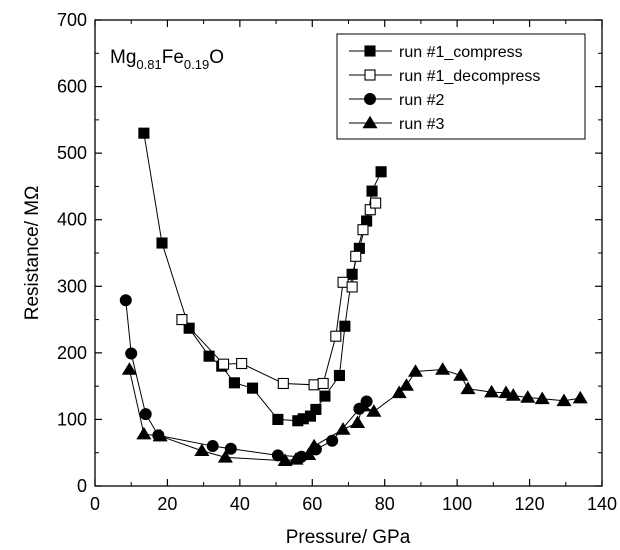  I want to click on x-tick-label: 80, so click(385, 504).